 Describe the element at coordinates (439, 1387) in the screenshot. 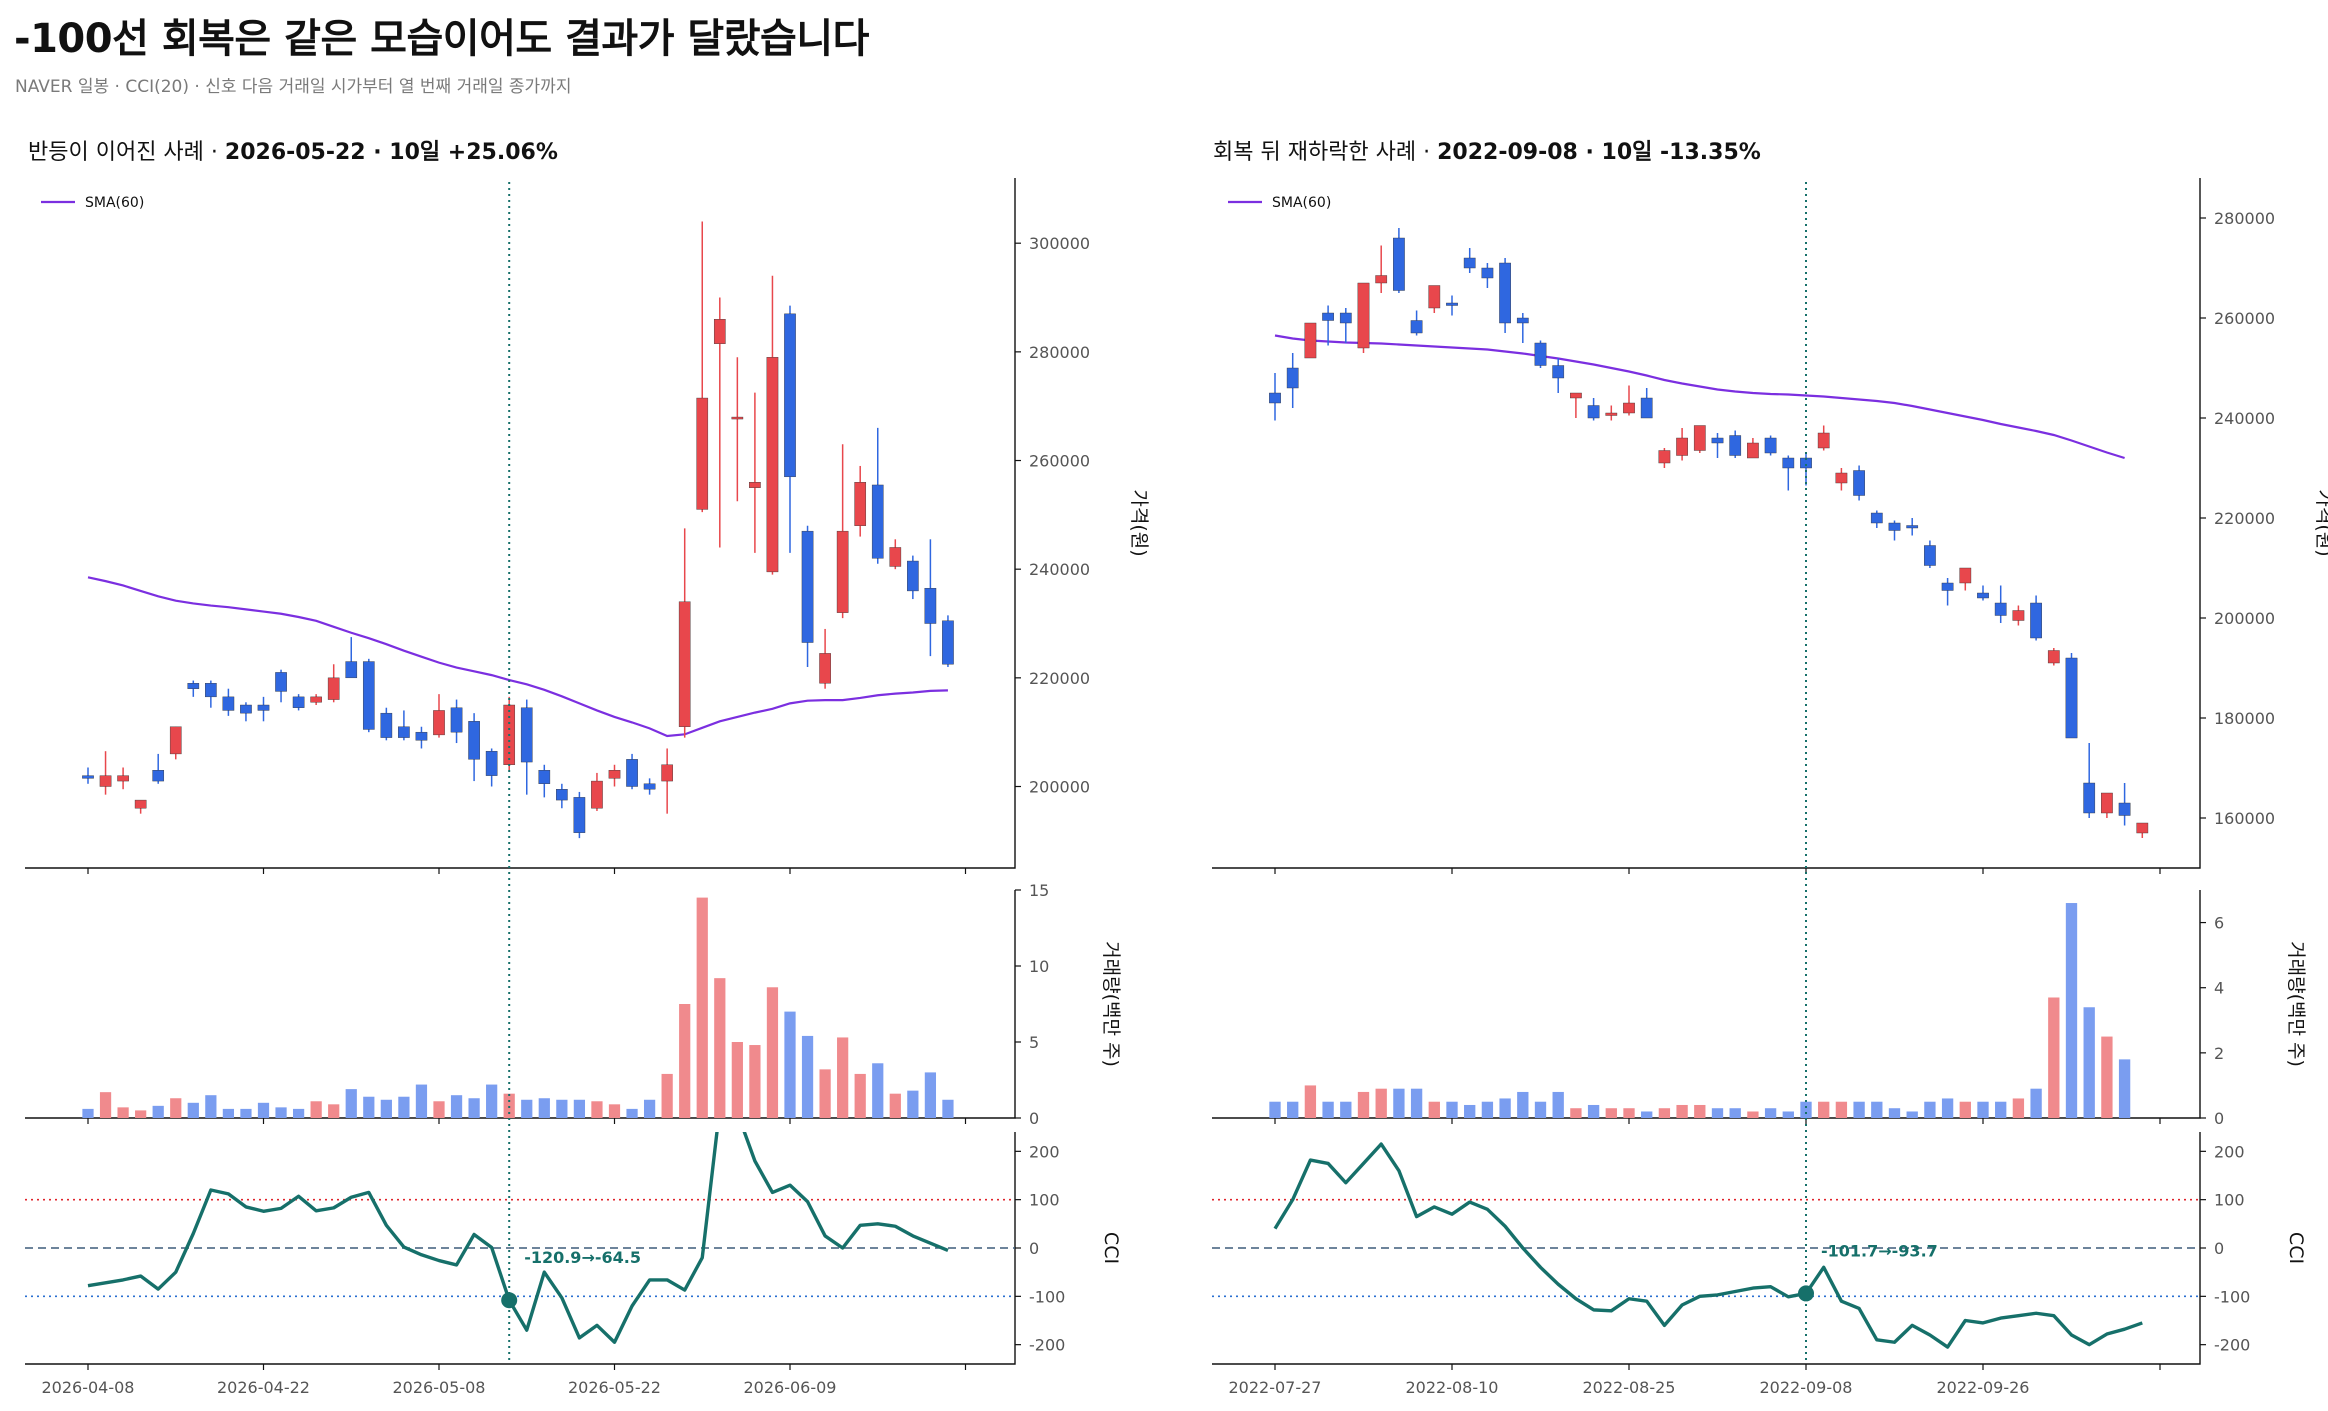

I see `x-tick-label: 2026-05-08` at that location.